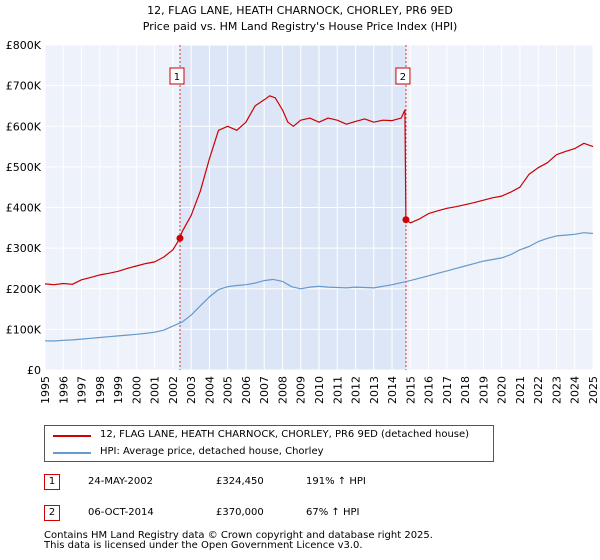 The image size is (600, 560). What do you see at coordinates (502, 390) in the screenshot?
I see `x-tick-label: 2020` at bounding box center [502, 390].